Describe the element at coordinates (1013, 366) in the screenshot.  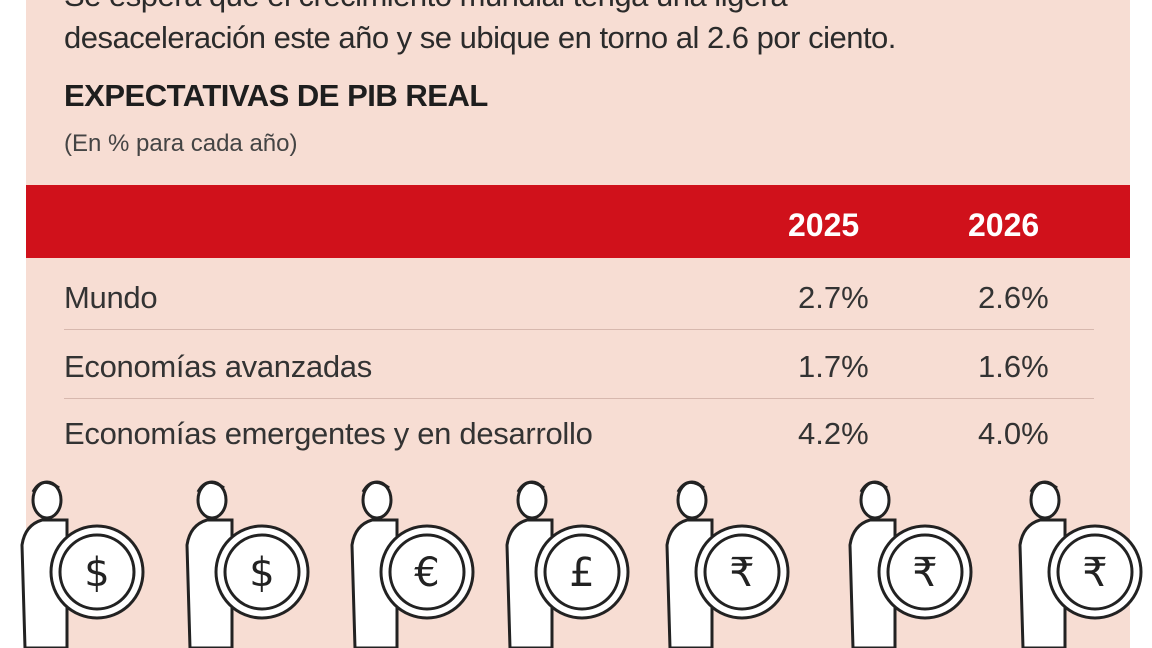
I see `cell-2026: 1.6%` at that location.